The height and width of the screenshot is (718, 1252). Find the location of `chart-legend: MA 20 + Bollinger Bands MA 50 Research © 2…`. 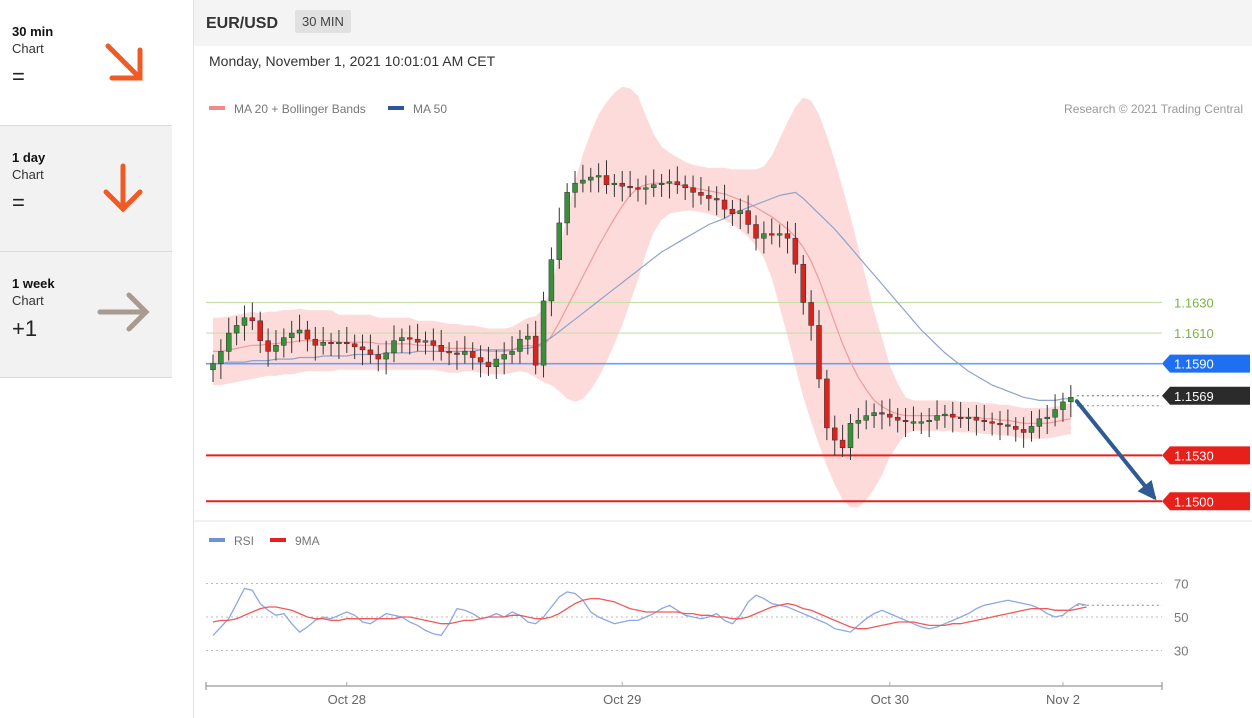

chart-legend: MA 20 + Bollinger Bands MA 50 Research © 2… is located at coordinates (726, 109).